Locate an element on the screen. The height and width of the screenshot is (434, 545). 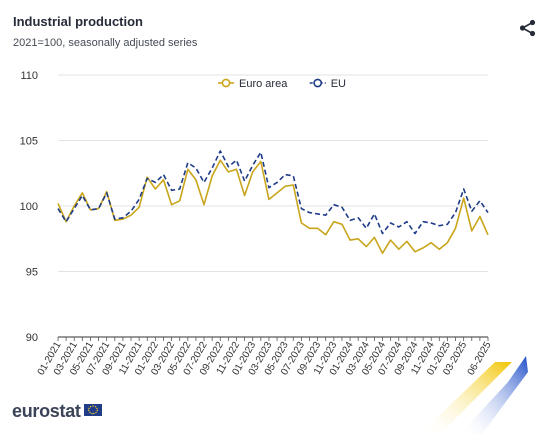
y-tick-label: 95 is located at coordinates (32, 273).